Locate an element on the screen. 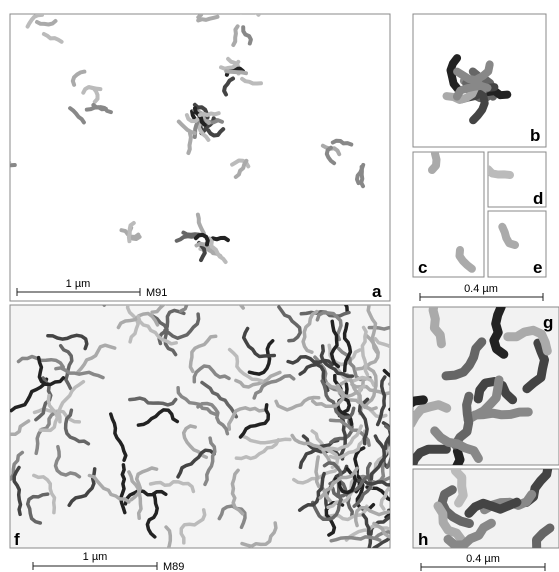  panel-label: e is located at coordinates (537, 267).